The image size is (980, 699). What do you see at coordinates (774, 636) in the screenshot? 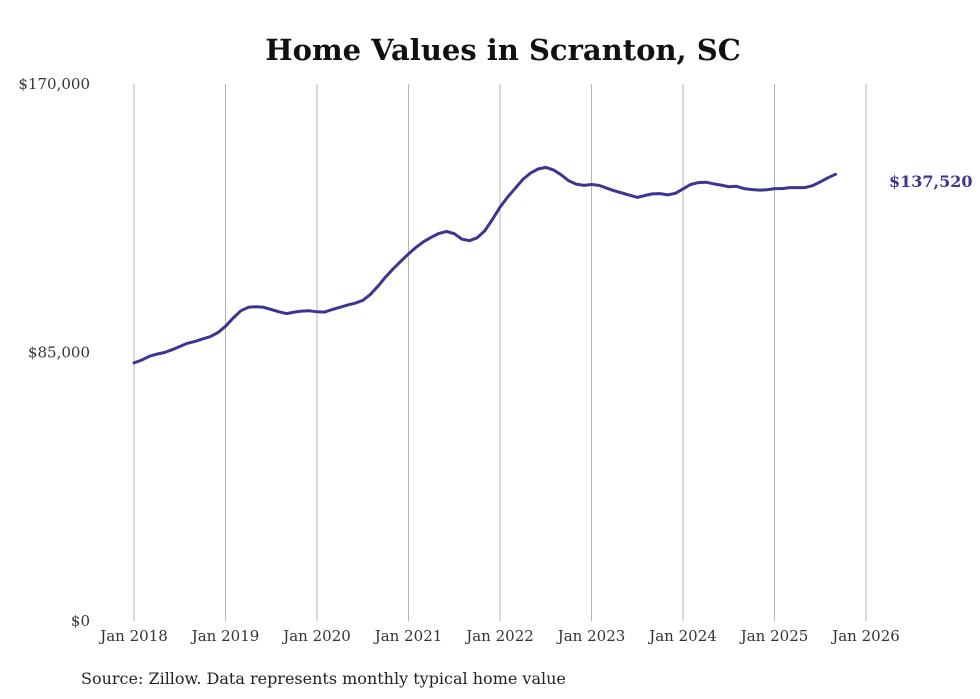
I see `x-tick-label: Jan 2025` at bounding box center [774, 636].